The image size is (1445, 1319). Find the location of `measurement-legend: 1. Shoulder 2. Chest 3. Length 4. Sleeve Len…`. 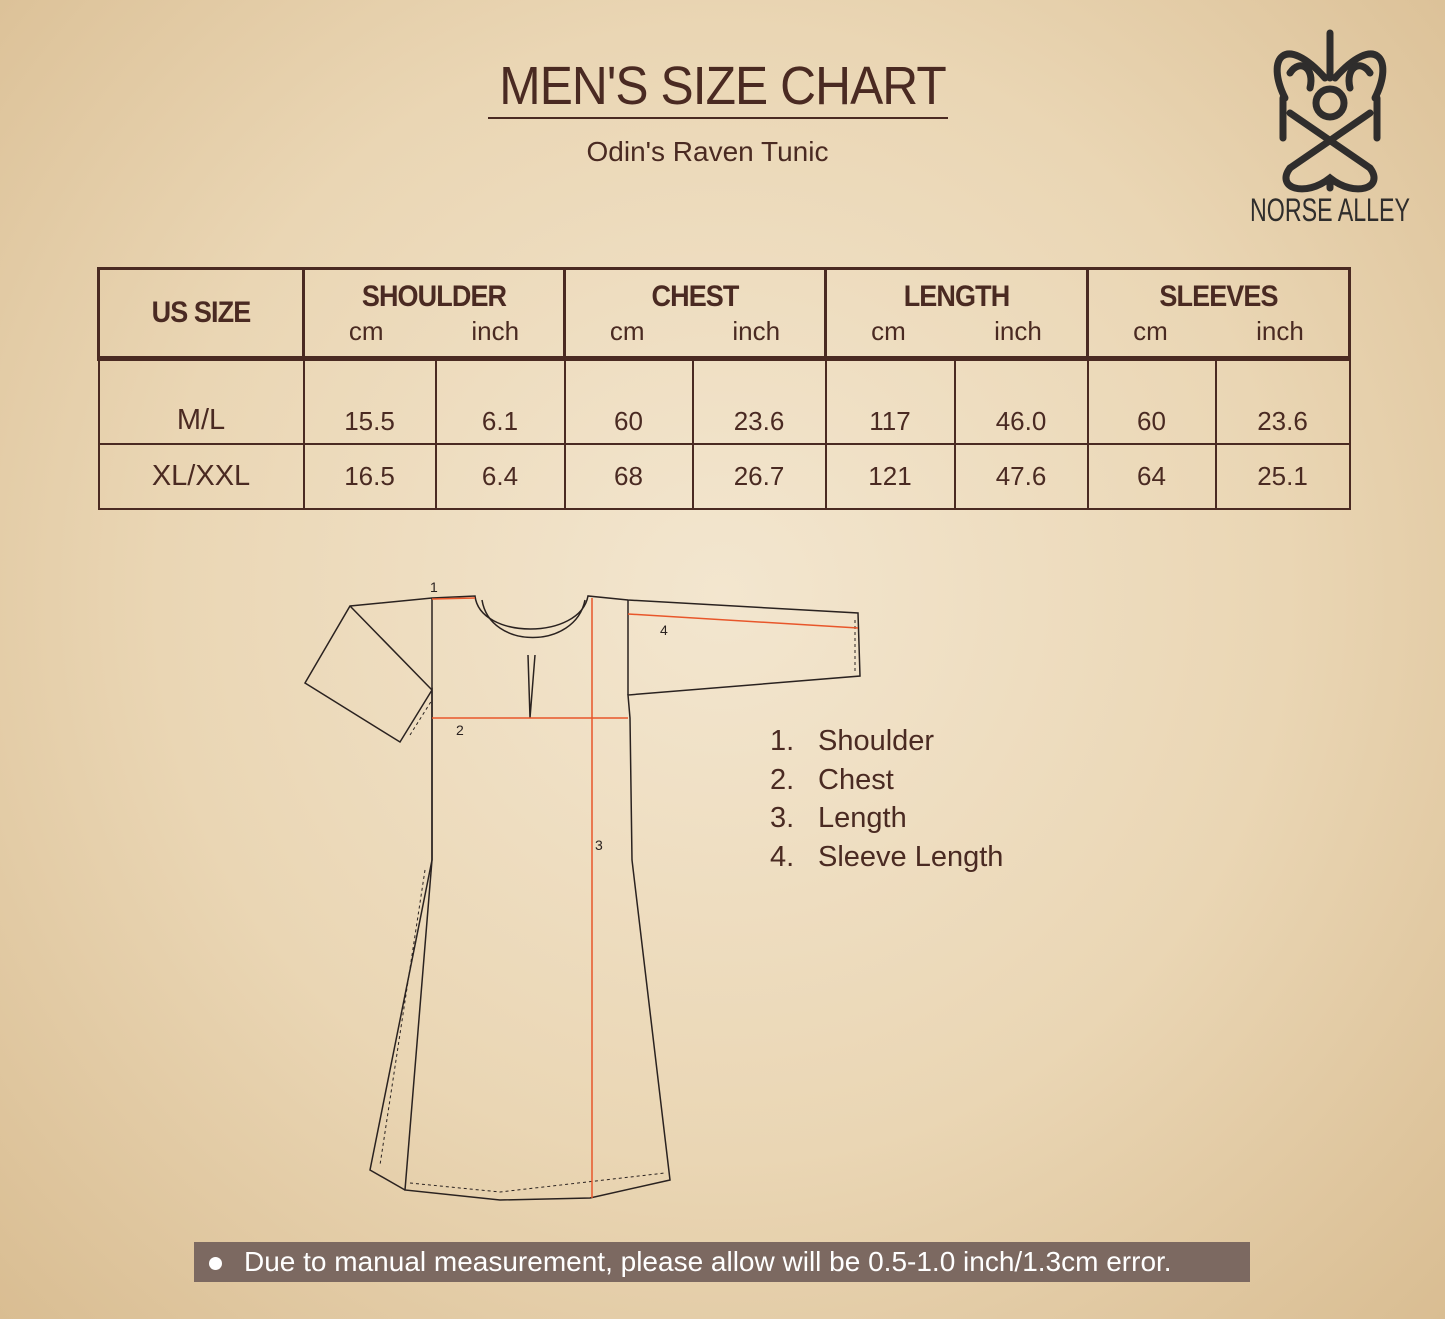

measurement-legend: 1. Shoulder 2. Chest 3. Length 4. Sleeve Len… is located at coordinates (886, 799).